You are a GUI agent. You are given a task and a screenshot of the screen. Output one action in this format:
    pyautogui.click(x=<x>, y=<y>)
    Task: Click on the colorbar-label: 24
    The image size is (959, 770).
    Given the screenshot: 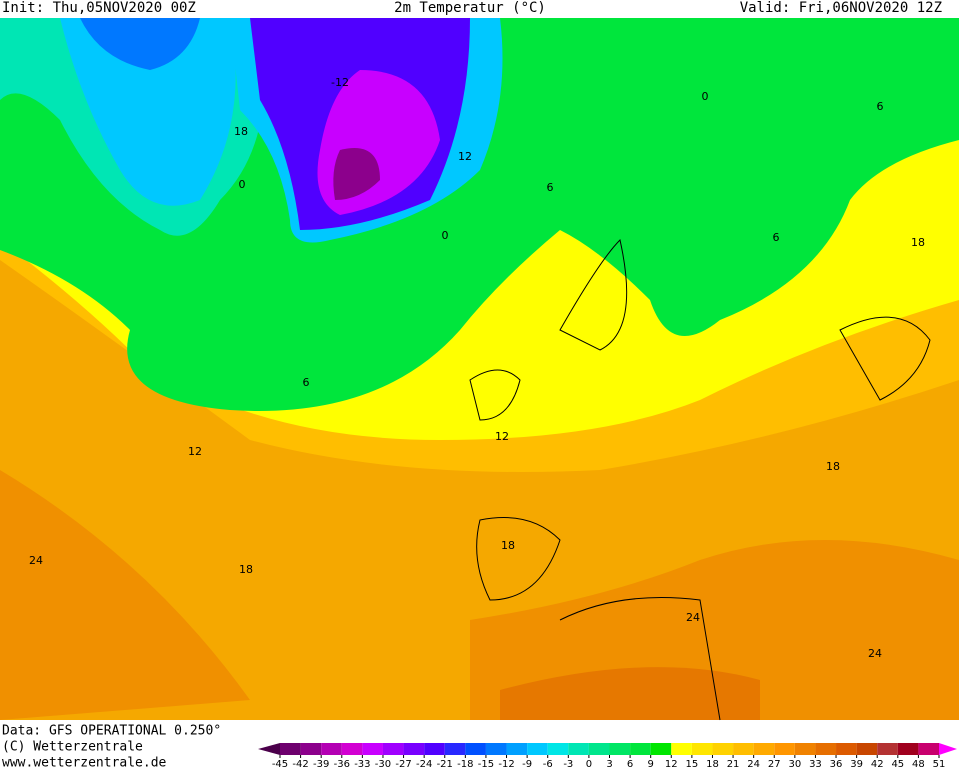 What is the action you would take?
    pyautogui.click(x=753, y=764)
    